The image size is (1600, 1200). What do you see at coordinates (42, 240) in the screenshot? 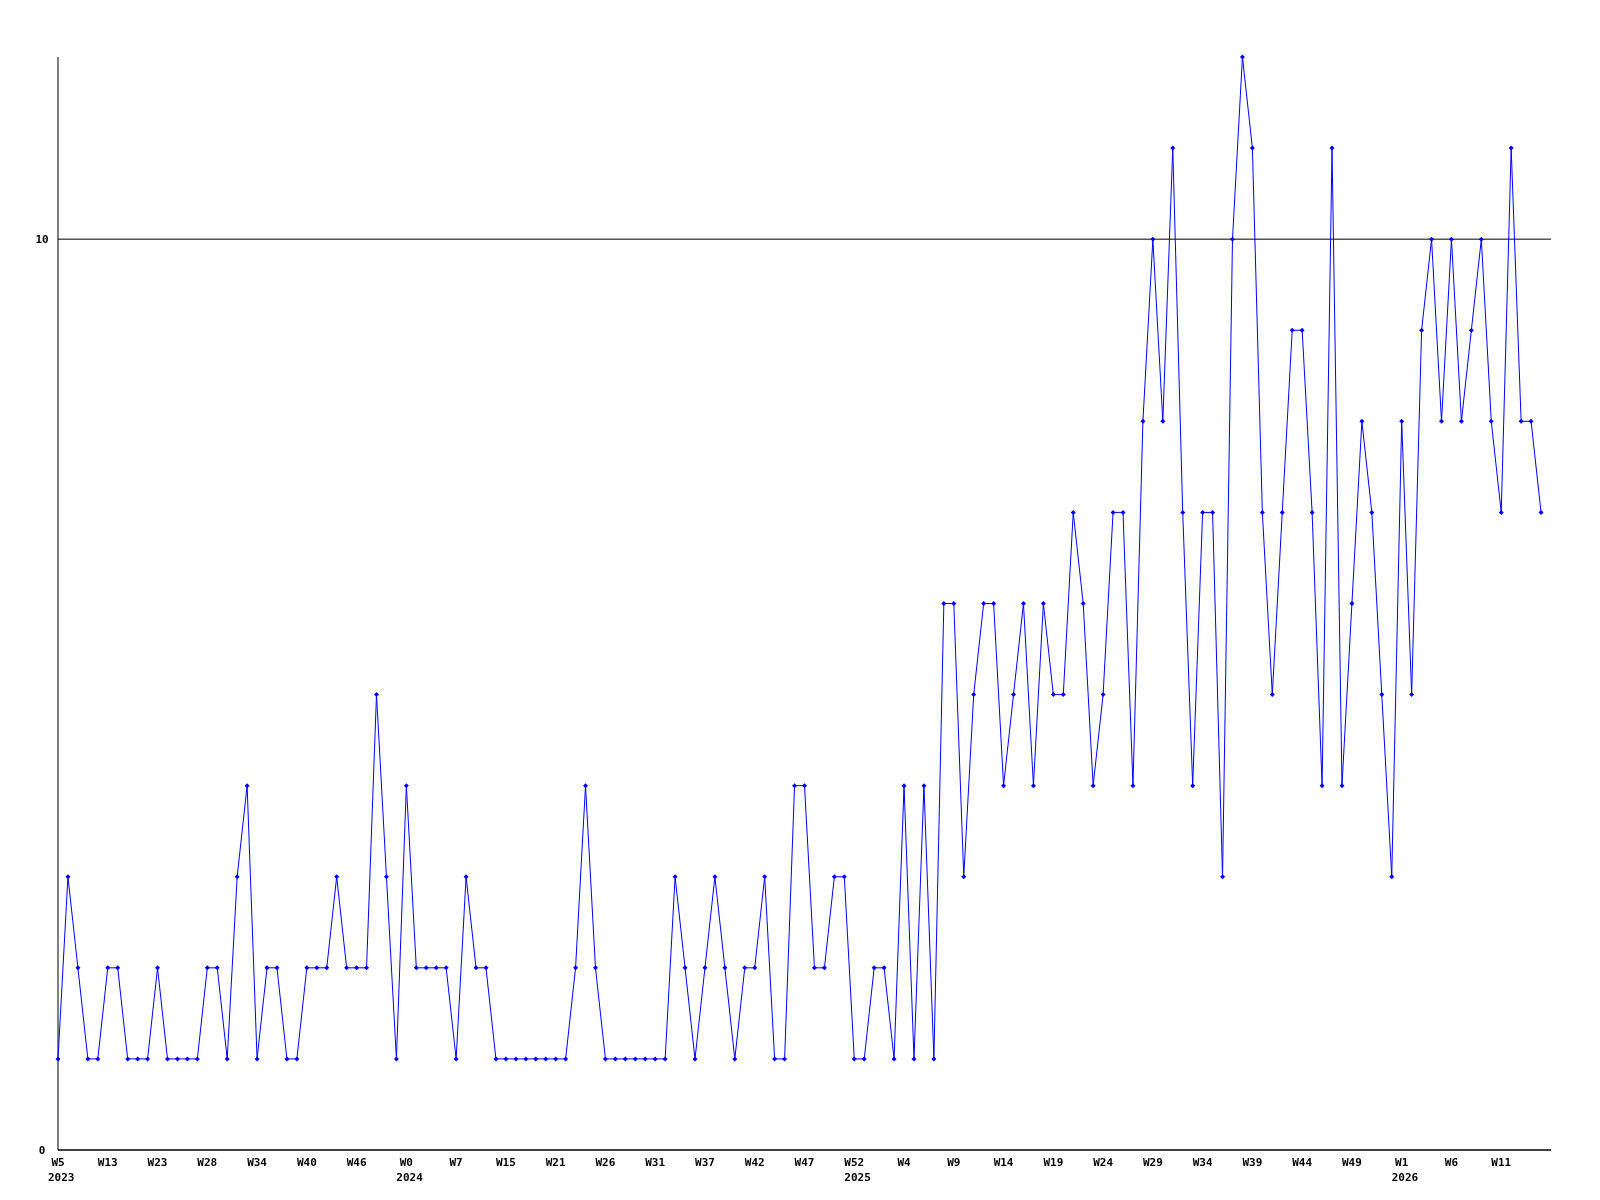
I see `y-tick-label: 10` at bounding box center [42, 240].